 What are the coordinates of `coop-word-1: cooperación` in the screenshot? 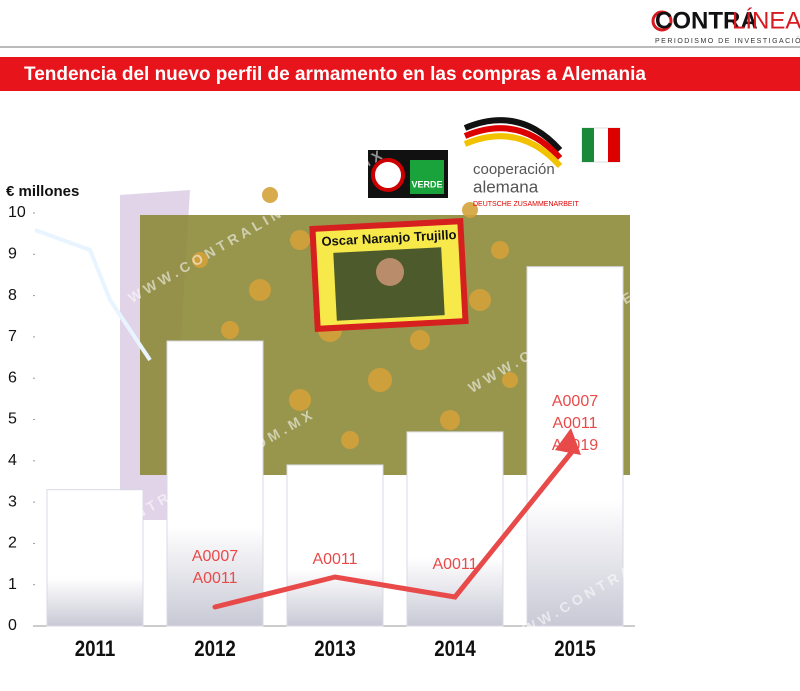 It's located at (514, 169).